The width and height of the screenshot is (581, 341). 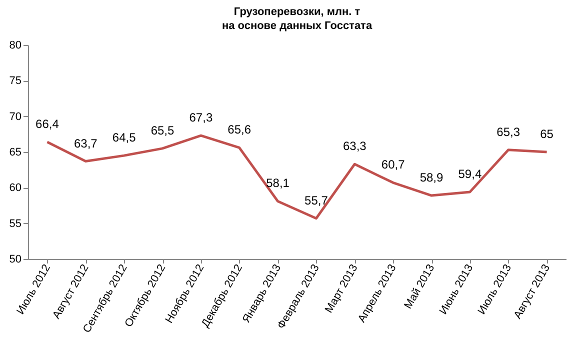 What do you see at coordinates (162, 130) in the screenshot?
I see `data-label: 65,5` at bounding box center [162, 130].